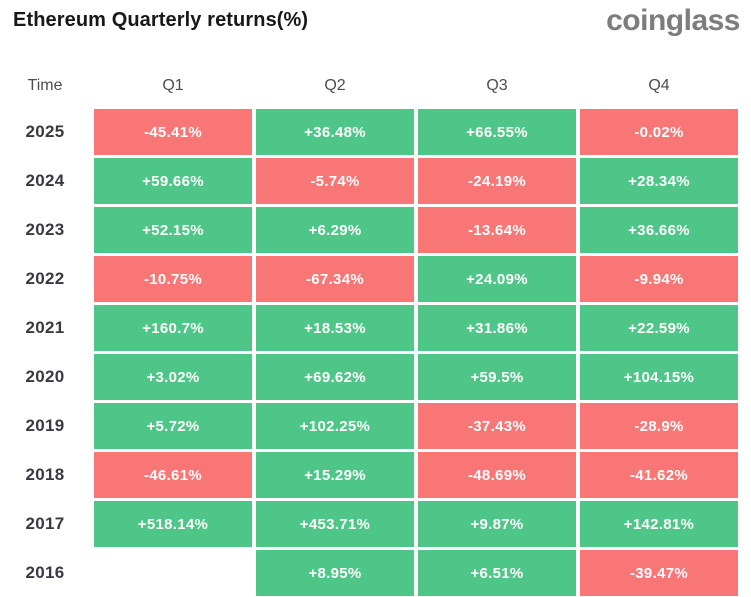  I want to click on year-label: 2022, so click(45, 278).